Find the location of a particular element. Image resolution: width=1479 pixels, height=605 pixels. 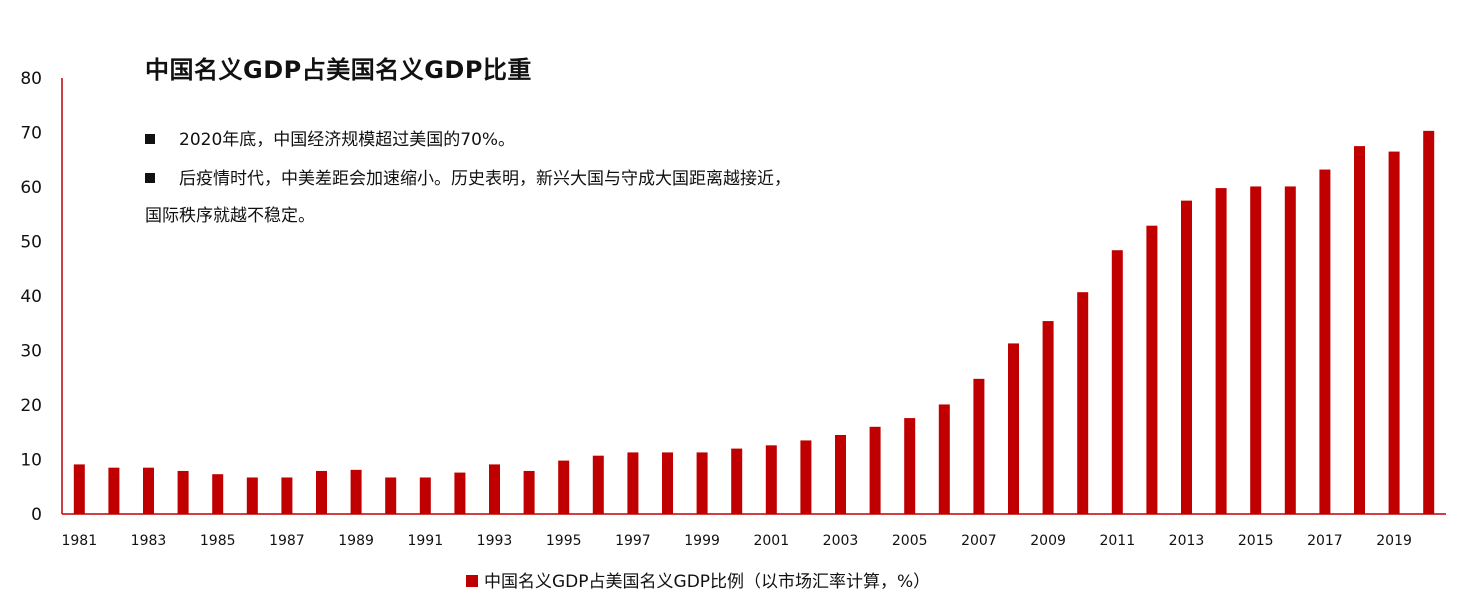

bar-2009 is located at coordinates (1048, 417).